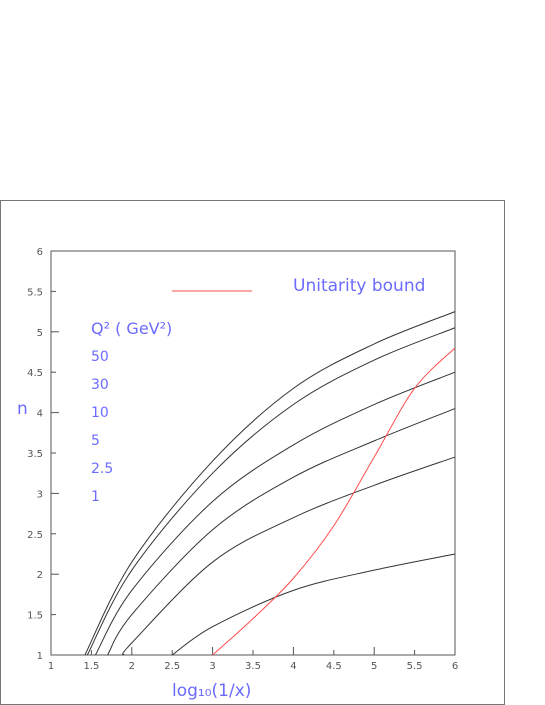  Describe the element at coordinates (35, 373) in the screenshot. I see `y-tick-label: 4.5` at that location.